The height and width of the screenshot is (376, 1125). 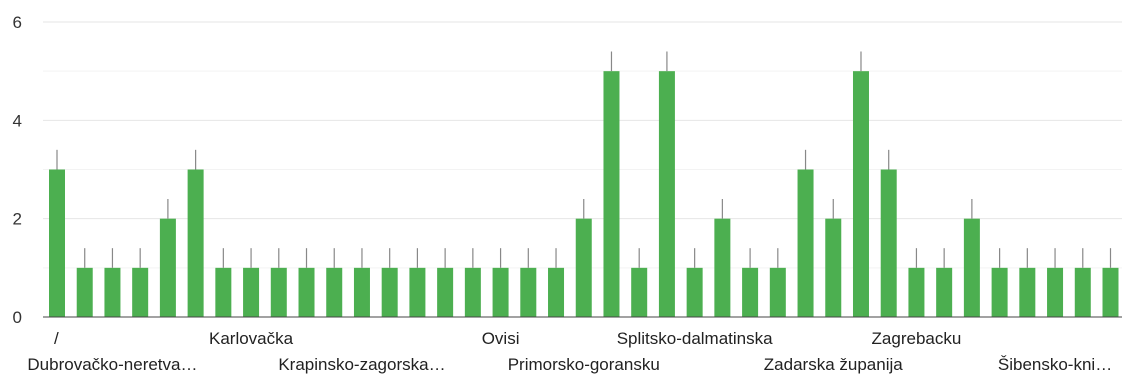 I want to click on x-tick-label: Zadarska županija, so click(x=833, y=364).